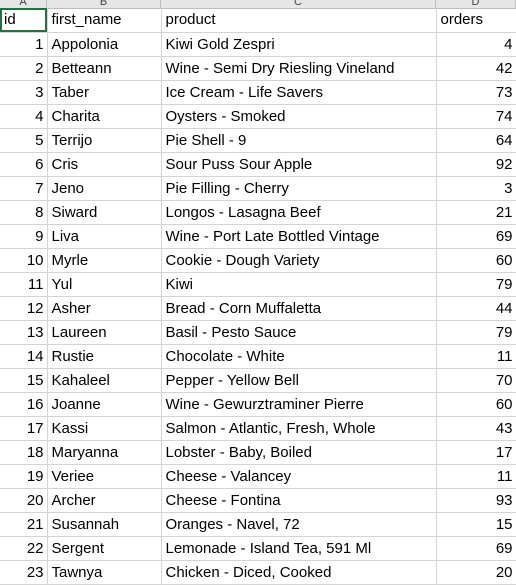 The height and width of the screenshot is (585, 516). Describe the element at coordinates (24, 380) in the screenshot. I see `cell-id: 15` at that location.